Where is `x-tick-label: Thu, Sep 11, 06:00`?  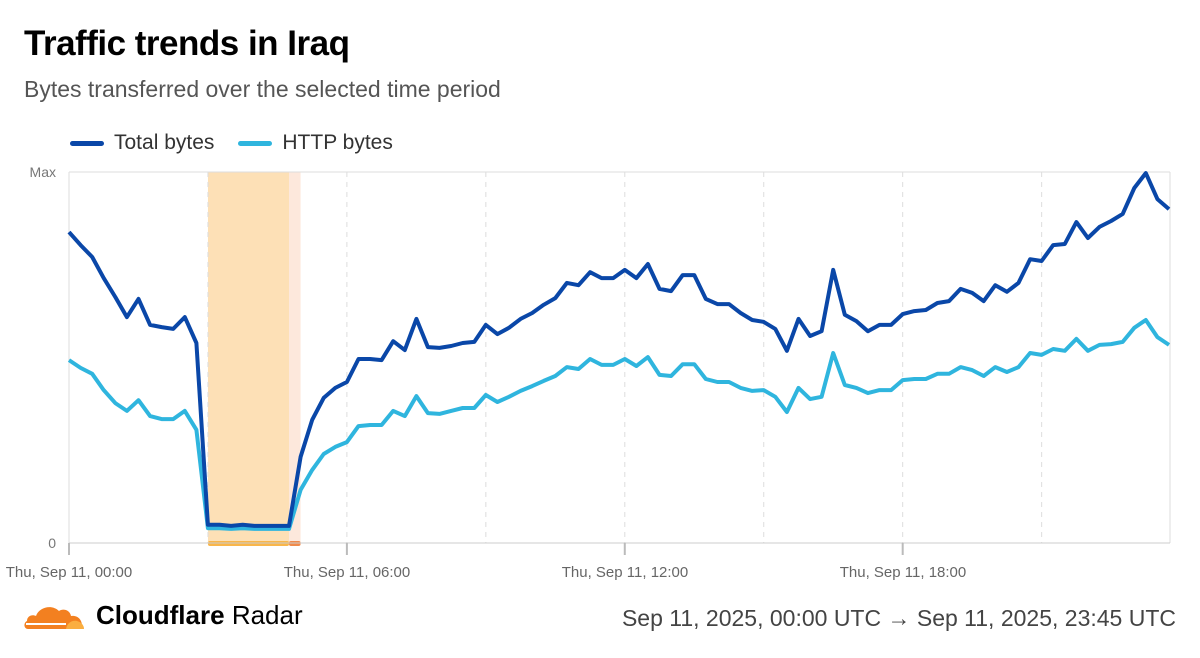
x-tick-label: Thu, Sep 11, 06:00 is located at coordinates (347, 572).